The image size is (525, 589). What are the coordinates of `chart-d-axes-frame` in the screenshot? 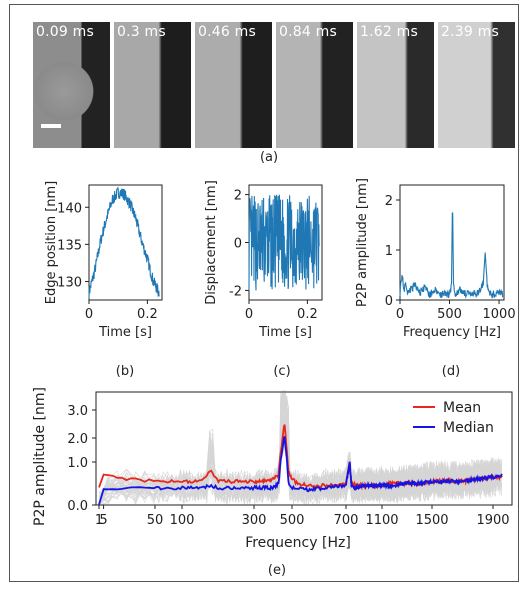 It's located at (452, 242).